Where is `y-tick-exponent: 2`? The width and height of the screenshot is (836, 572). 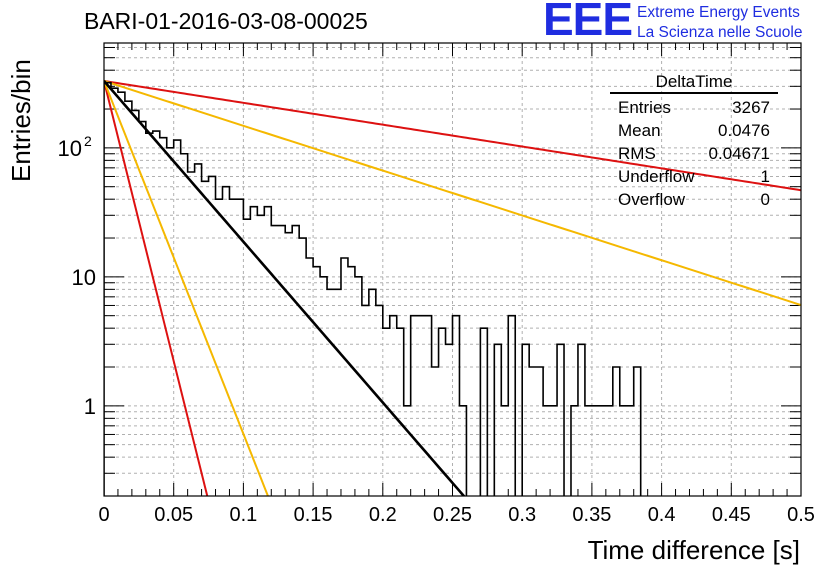 y-tick-exponent: 2 is located at coordinates (88, 141).